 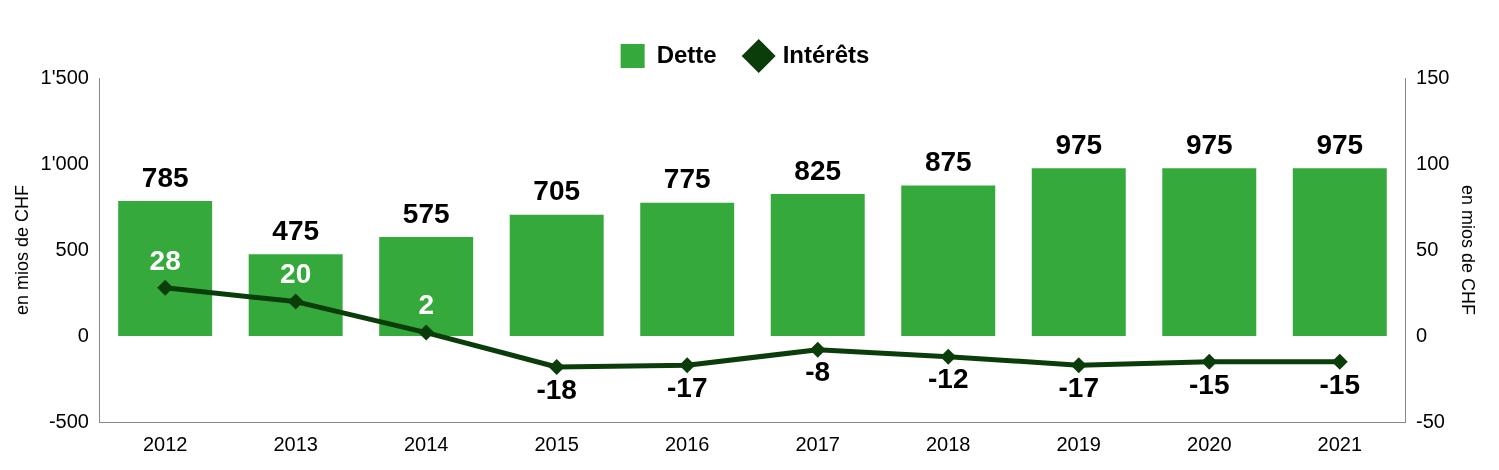 What do you see at coordinates (1422, 334) in the screenshot?
I see `y2-tick-label: 0` at bounding box center [1422, 334].